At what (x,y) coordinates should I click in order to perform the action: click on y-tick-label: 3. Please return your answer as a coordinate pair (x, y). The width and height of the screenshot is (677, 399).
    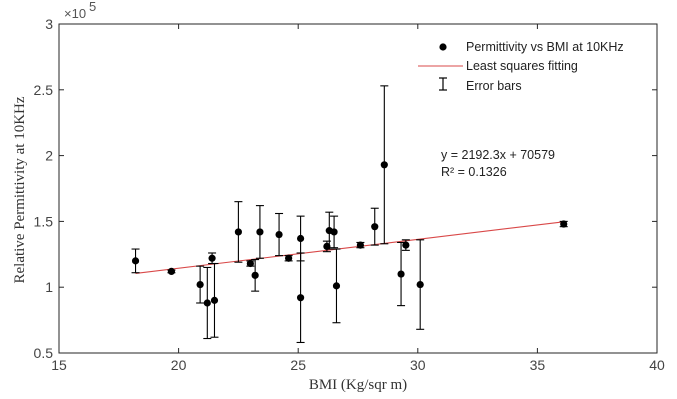
    Looking at the image, I should click on (49, 24).